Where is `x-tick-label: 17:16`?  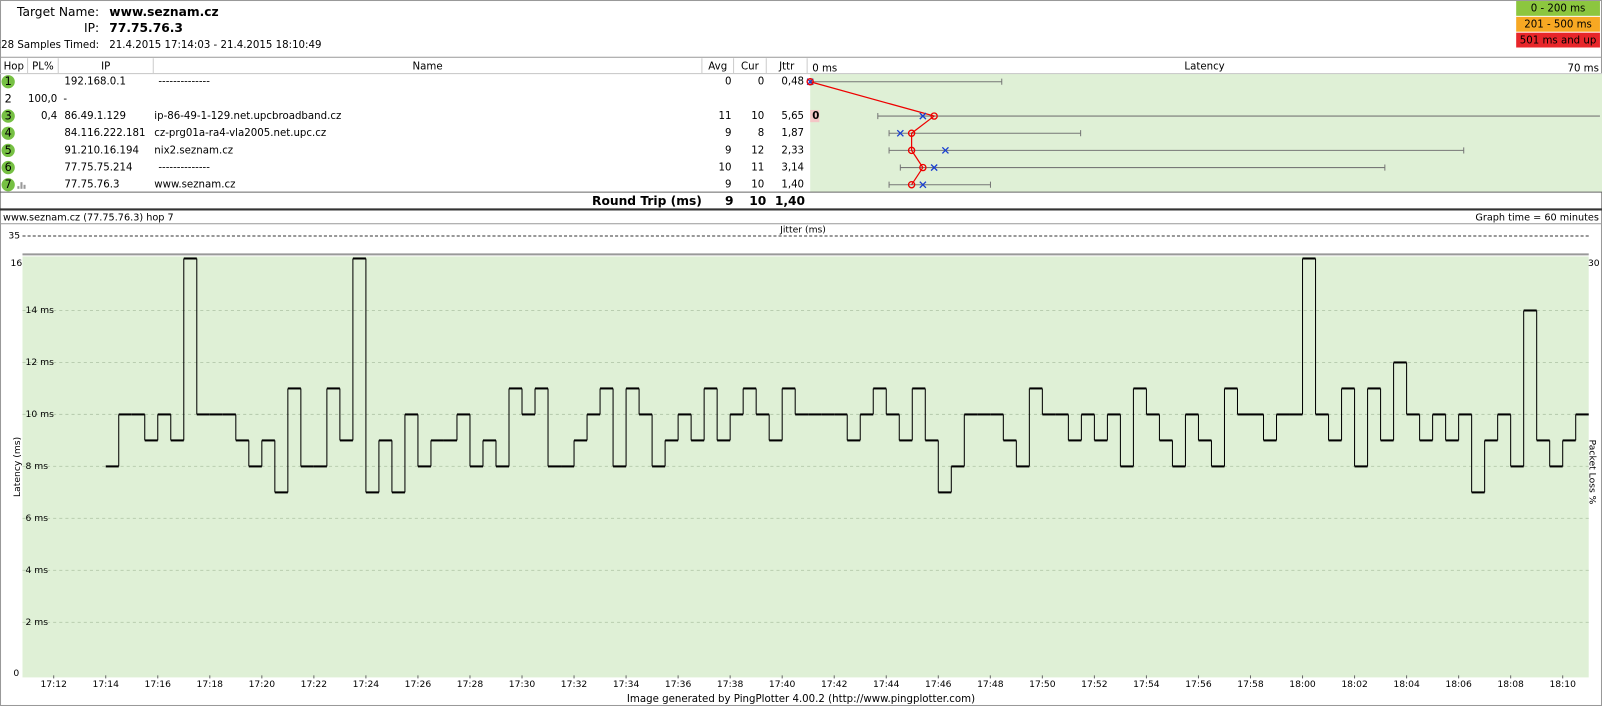
x-tick-label: 17:16 is located at coordinates (158, 684).